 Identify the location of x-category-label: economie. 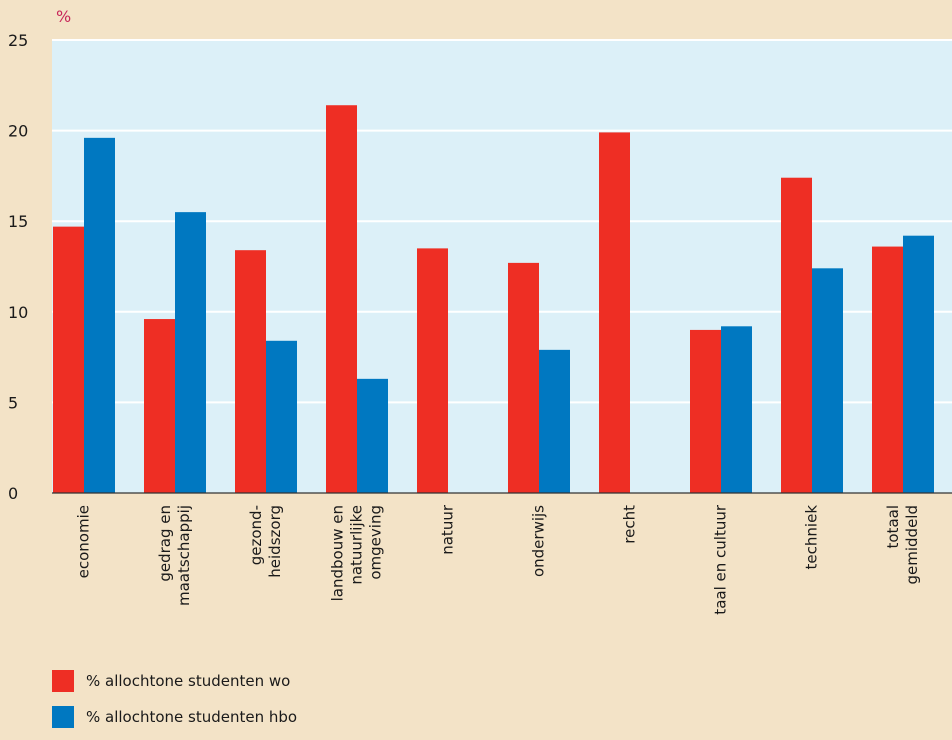
(84, 541).